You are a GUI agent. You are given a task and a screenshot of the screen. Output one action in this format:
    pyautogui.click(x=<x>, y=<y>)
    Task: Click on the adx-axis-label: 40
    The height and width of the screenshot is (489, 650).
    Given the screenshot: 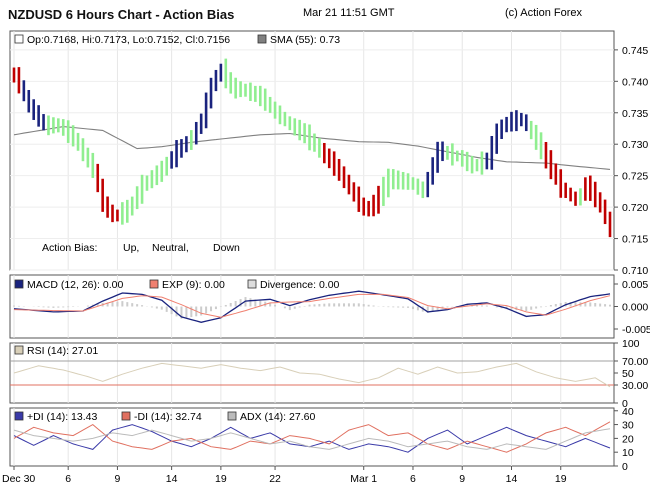 What is the action you would take?
    pyautogui.click(x=628, y=412)
    